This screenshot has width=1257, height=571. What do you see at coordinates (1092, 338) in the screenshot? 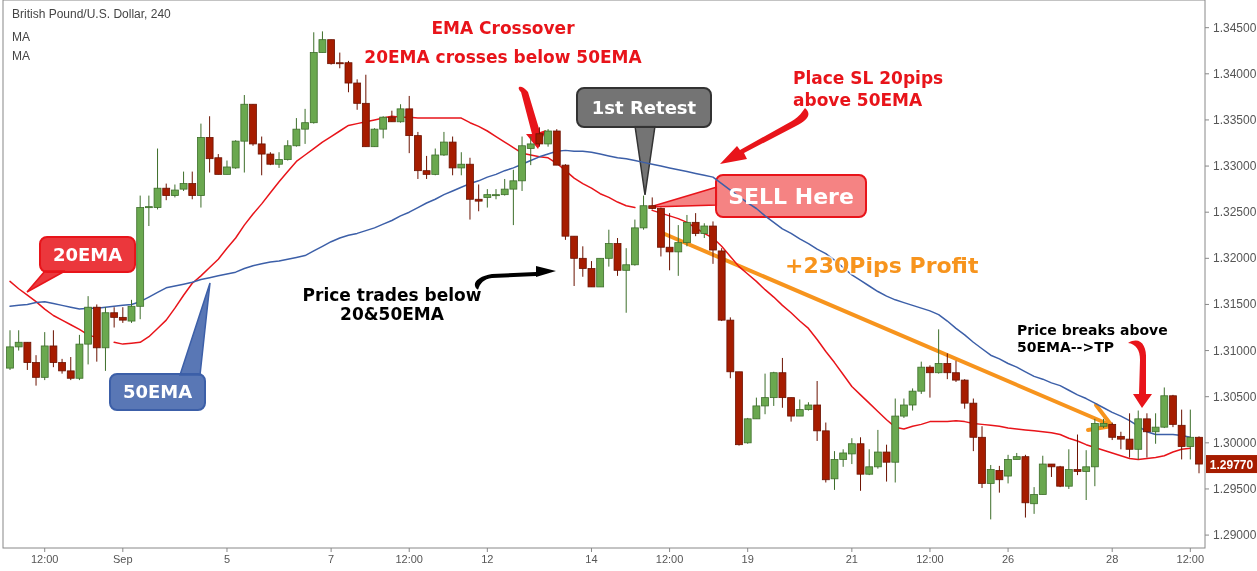
I see `annotation: Price breaks above 50EMA-->TP` at bounding box center [1092, 338].